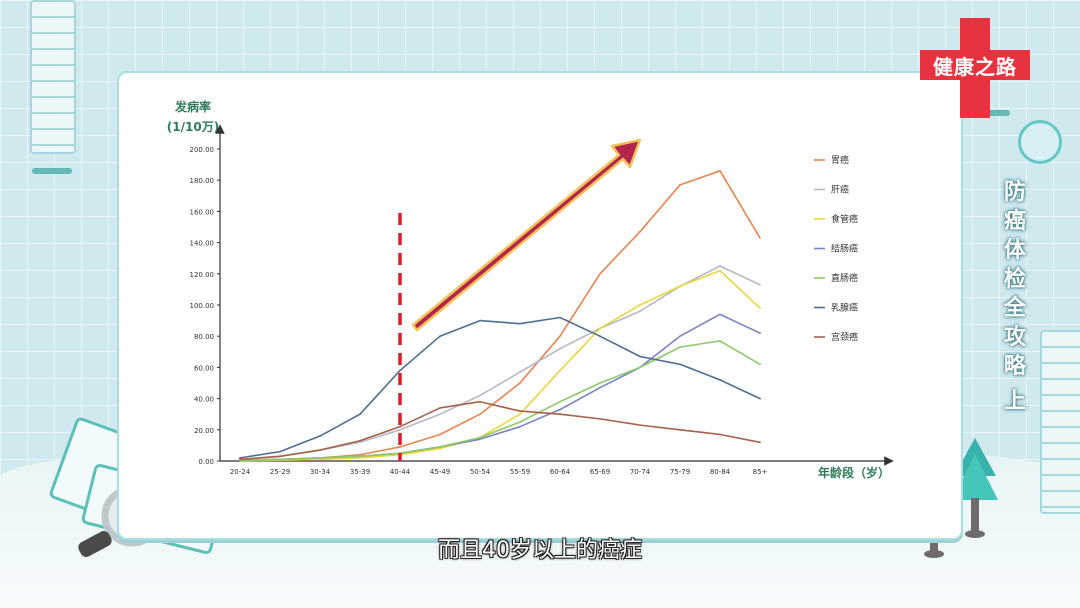  I want to click on legend-label: 食管癌, so click(844, 219).